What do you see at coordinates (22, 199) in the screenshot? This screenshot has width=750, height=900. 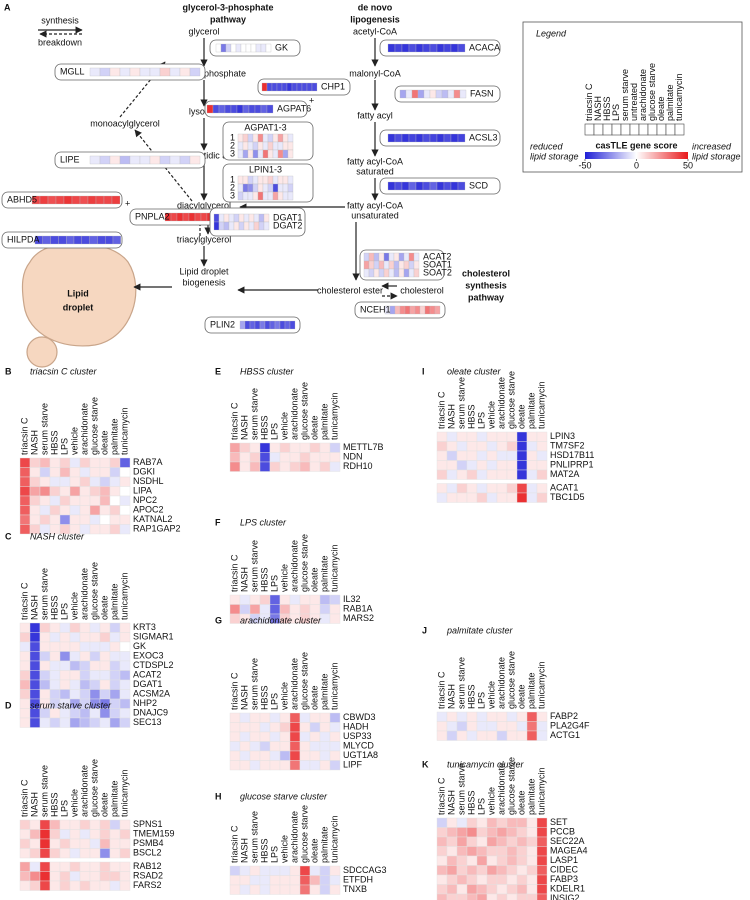 I see `gene-label: ABHD5` at bounding box center [22, 199].